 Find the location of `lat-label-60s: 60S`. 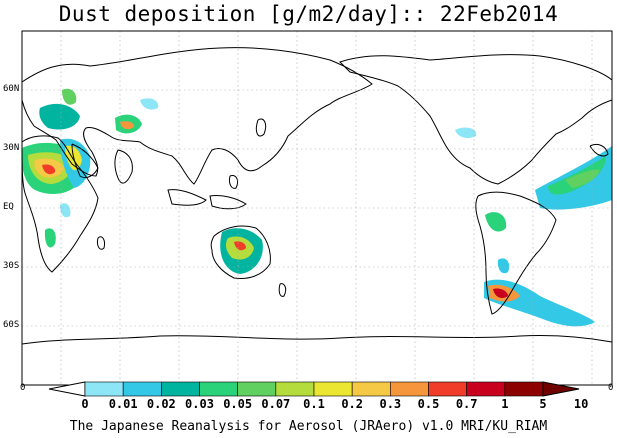

lat-label-60s: 60S is located at coordinates (11, 325).